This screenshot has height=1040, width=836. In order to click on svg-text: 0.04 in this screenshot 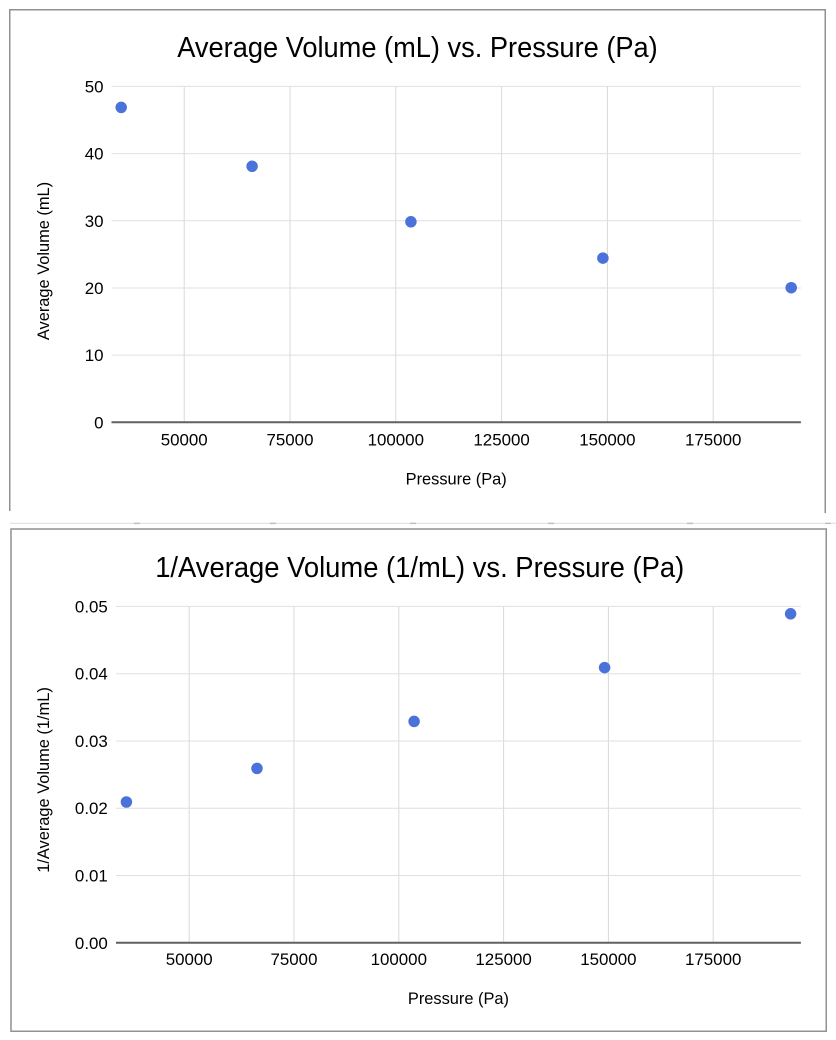, I will do `click(91, 674)`.